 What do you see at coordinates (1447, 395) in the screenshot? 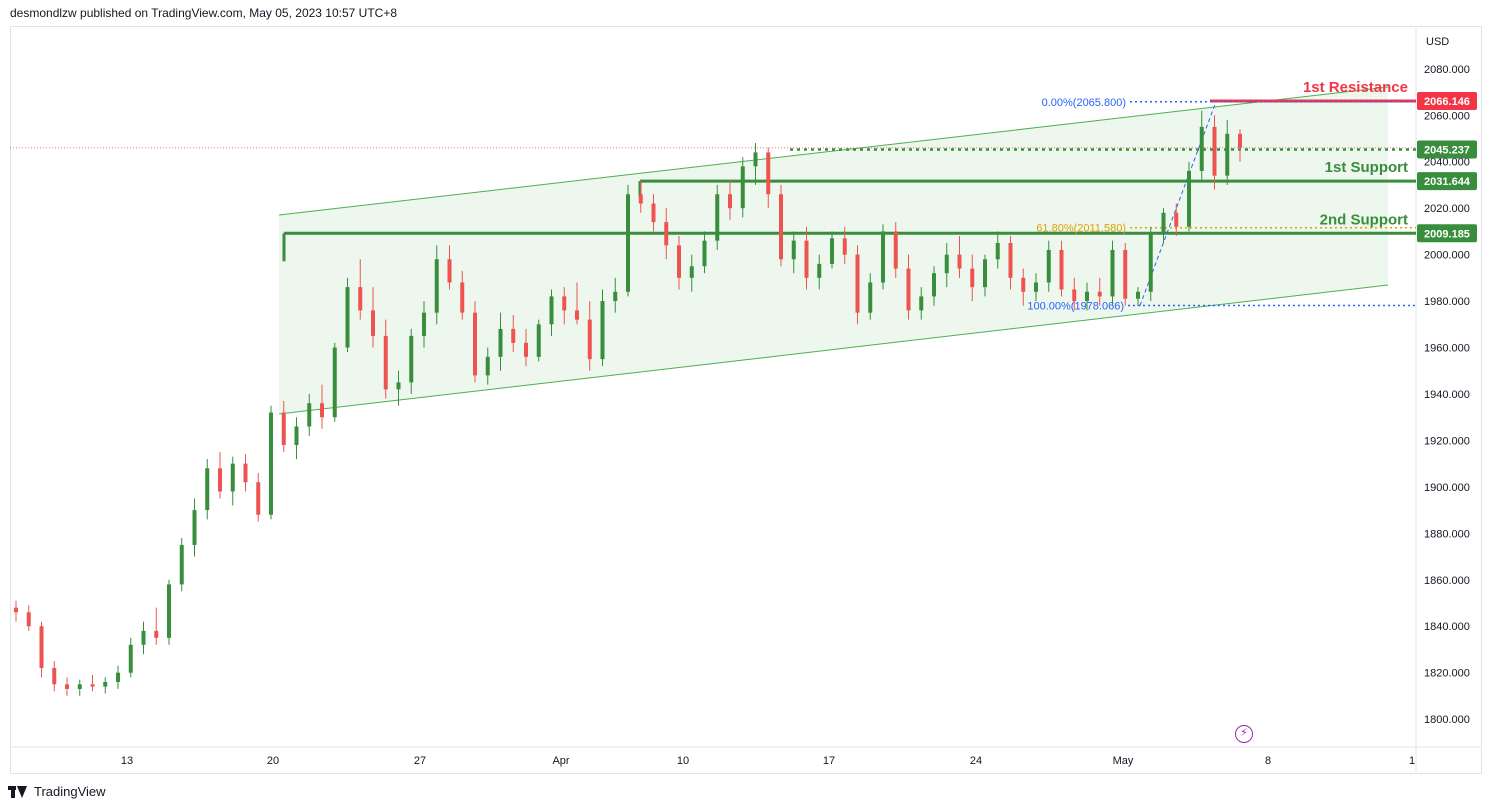
I see `y-tick-label: 1940.000` at bounding box center [1447, 395].